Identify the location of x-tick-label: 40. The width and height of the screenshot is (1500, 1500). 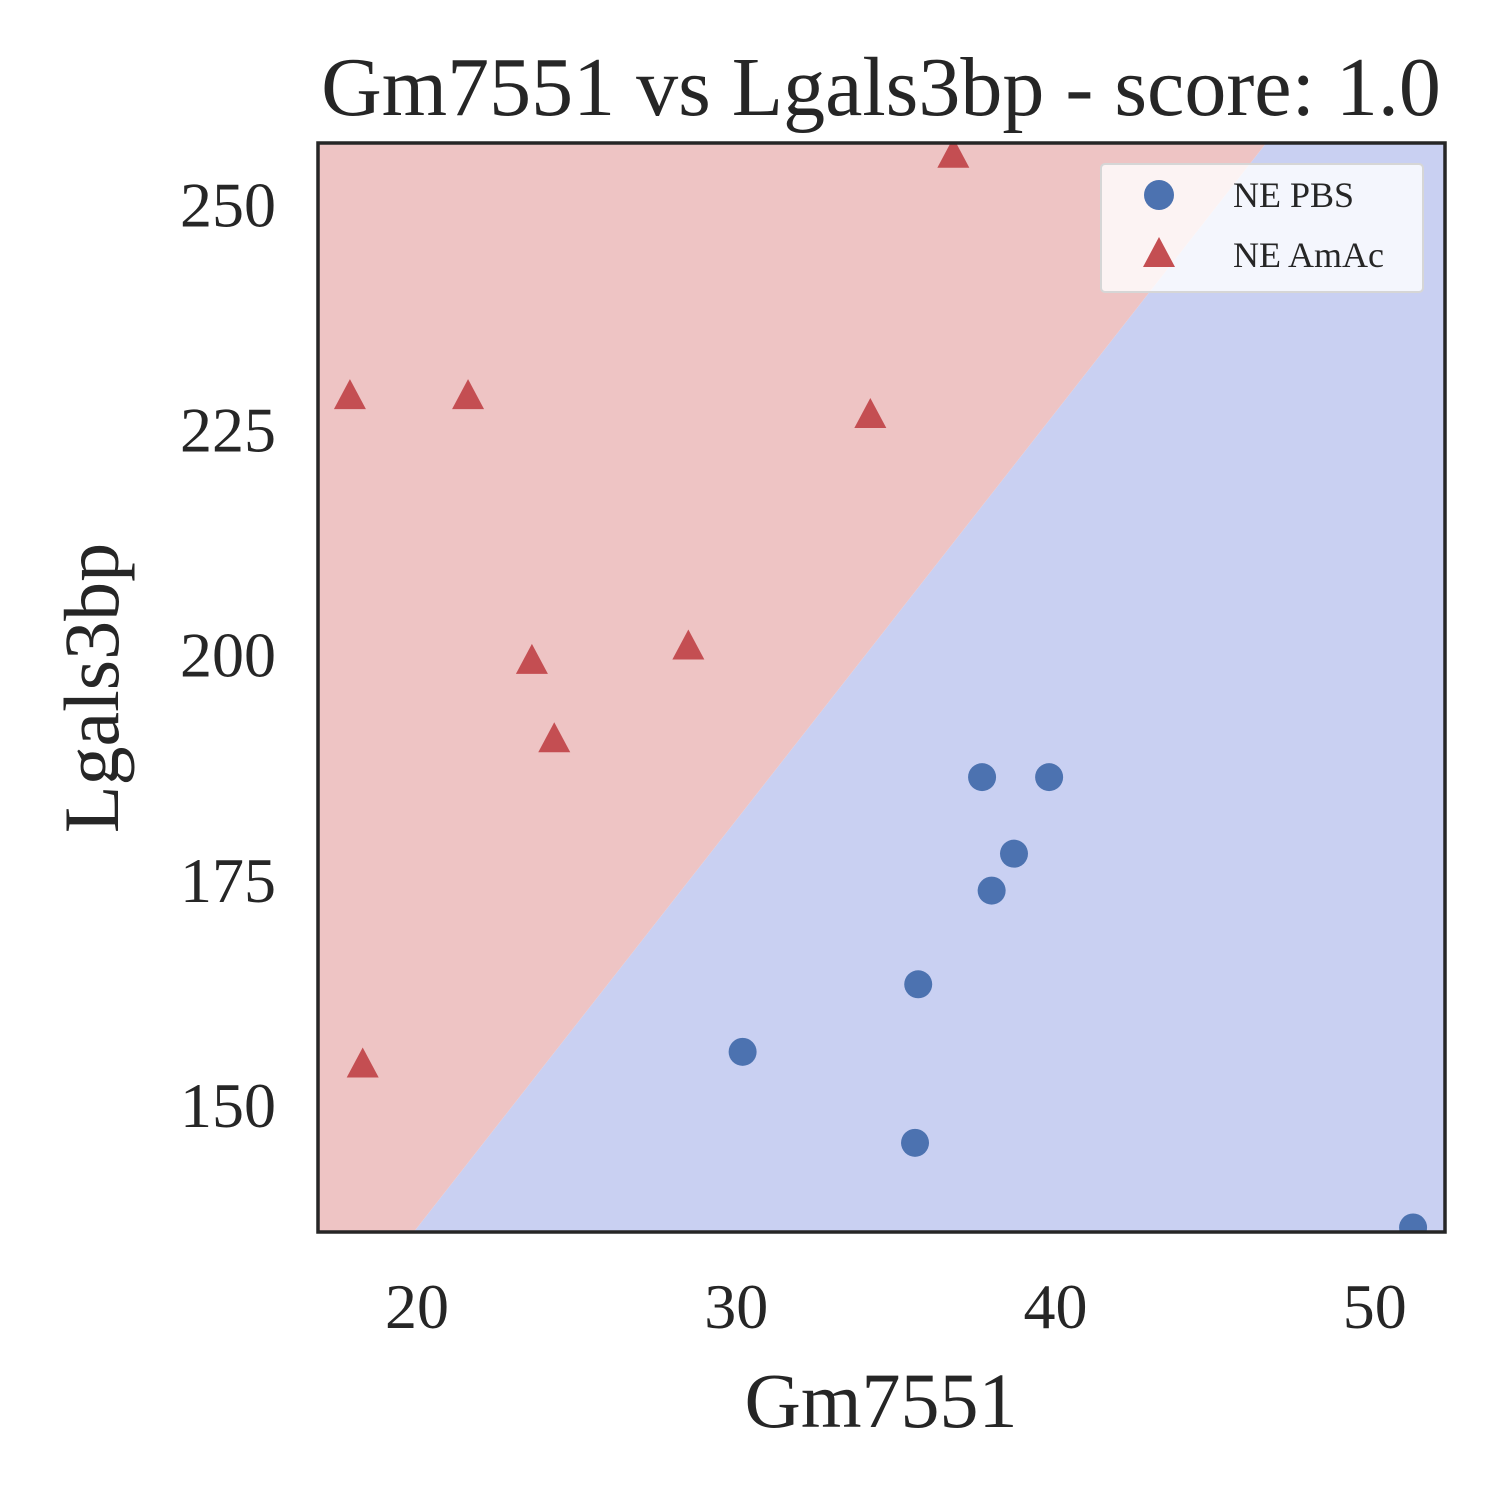
(1055, 1306).